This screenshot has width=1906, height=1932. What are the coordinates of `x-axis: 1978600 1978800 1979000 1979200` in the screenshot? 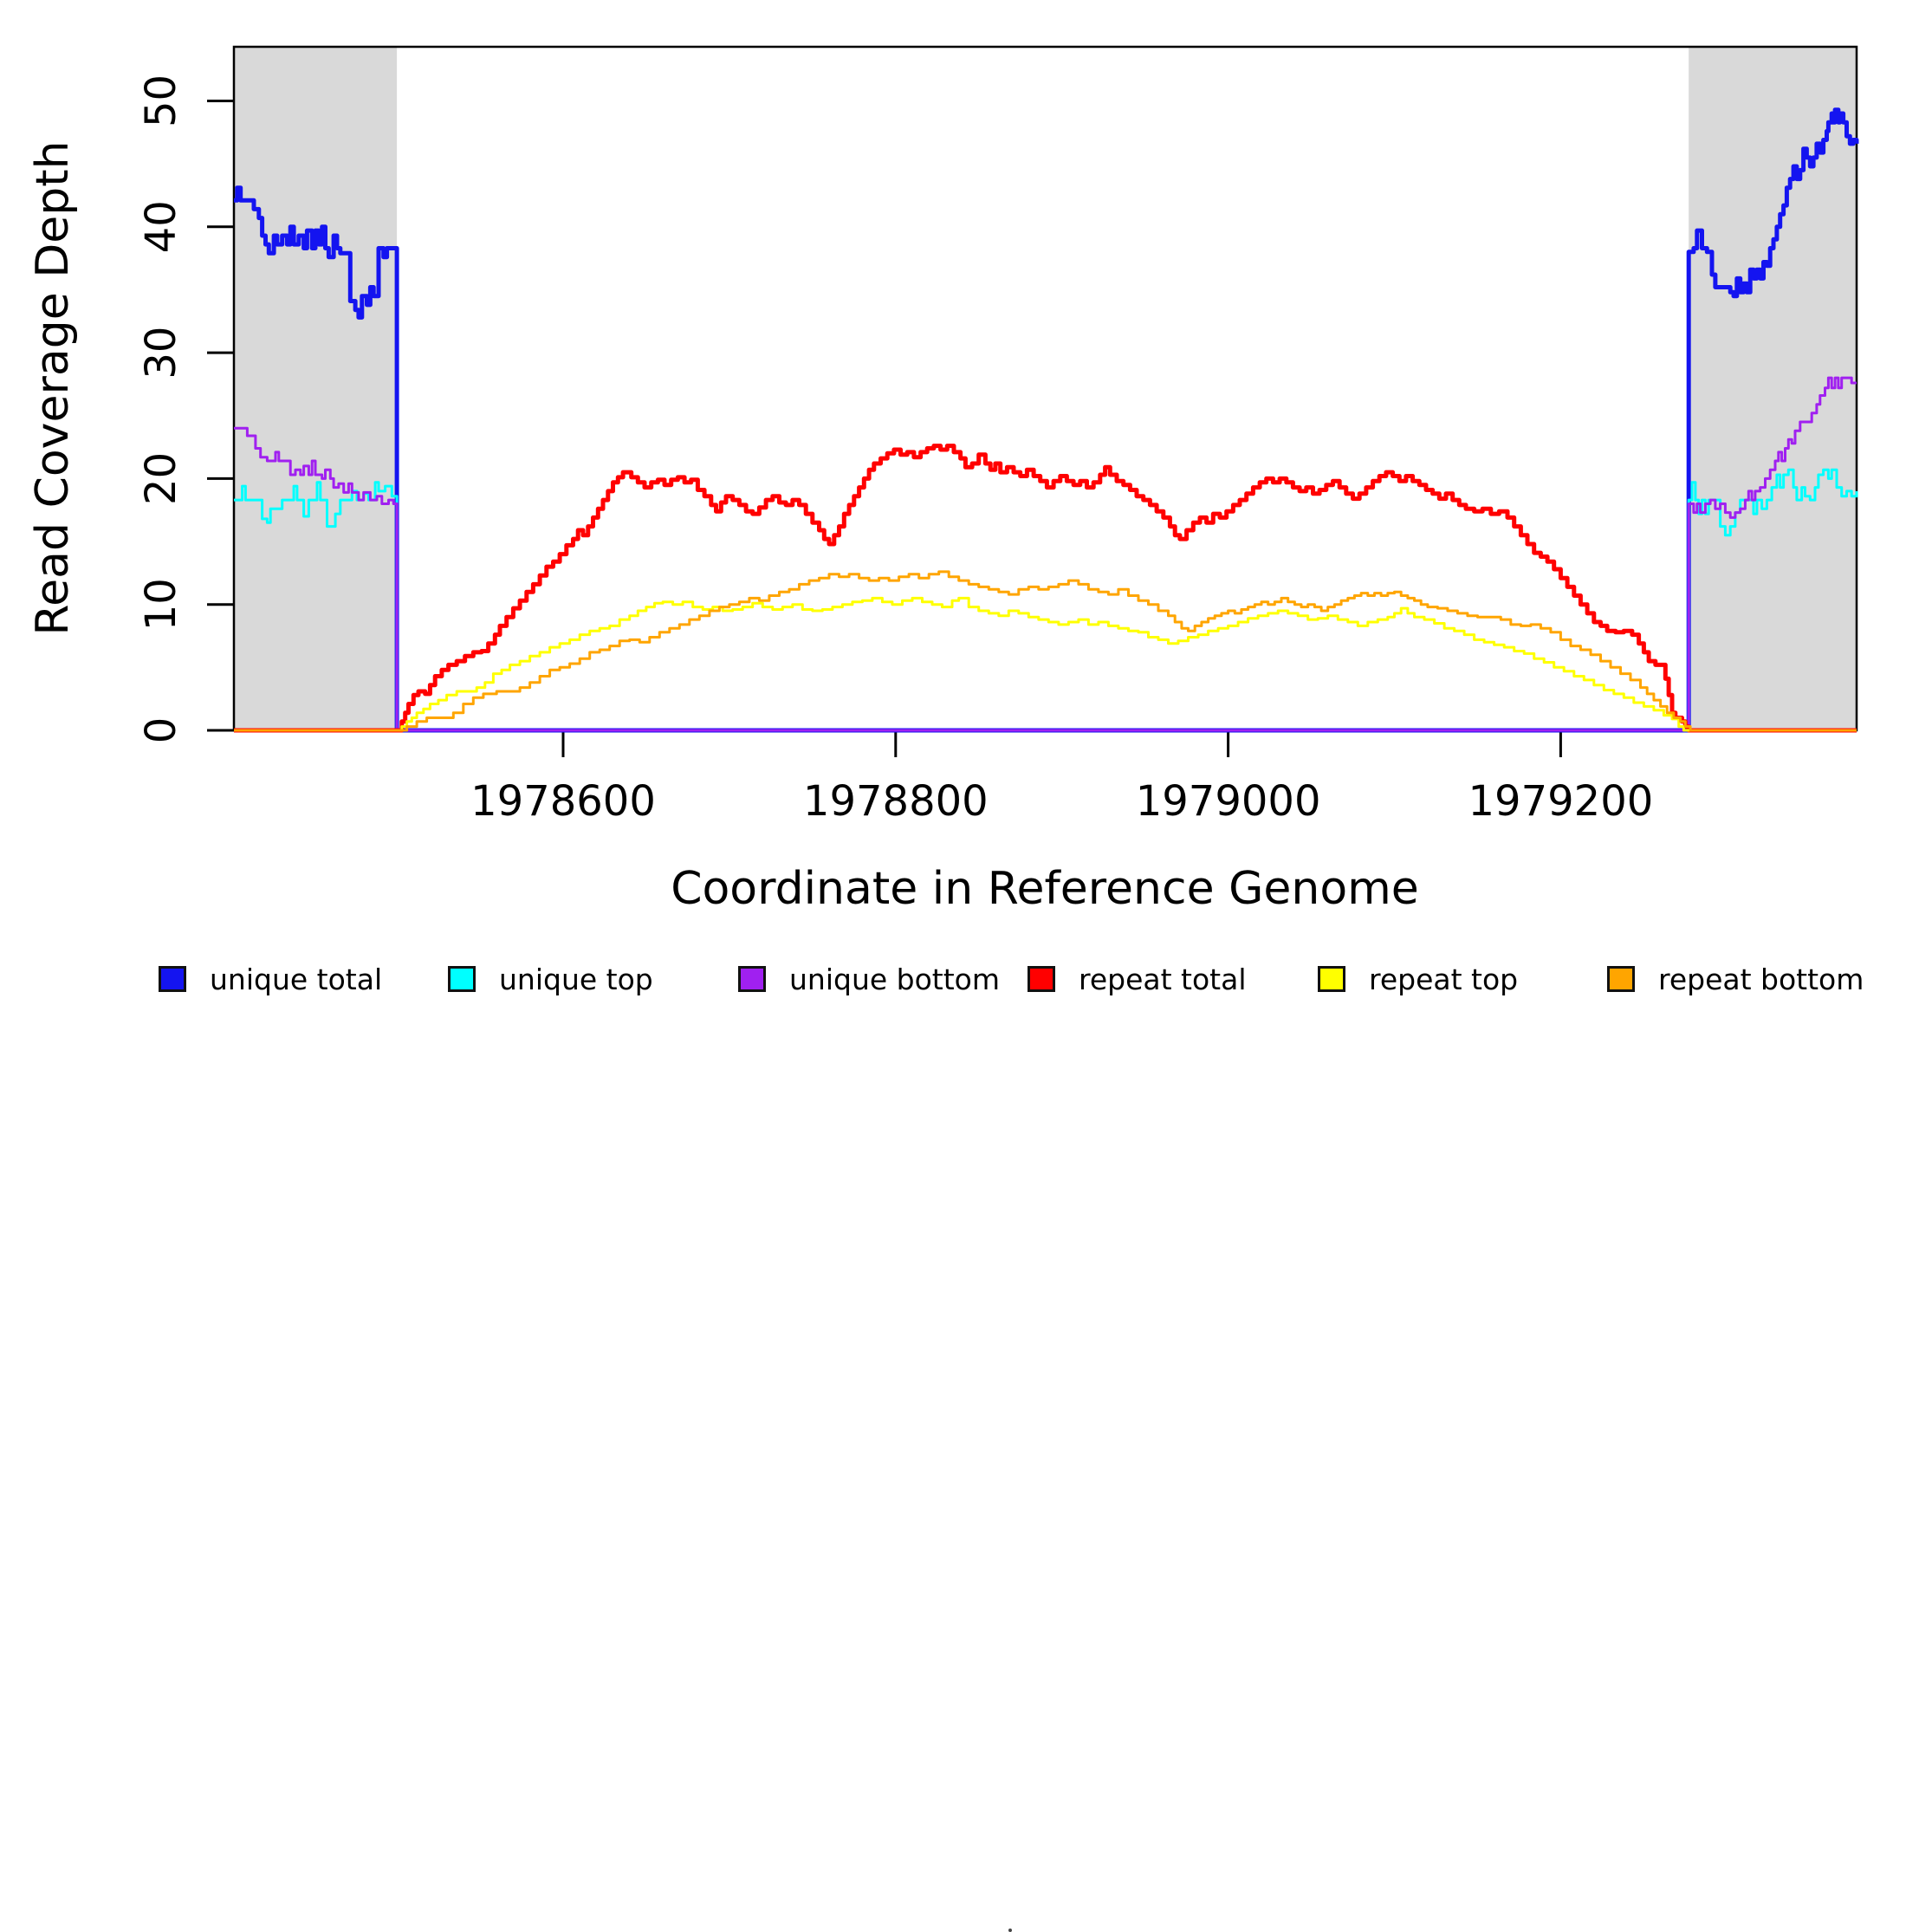 It's located at (1061, 778).